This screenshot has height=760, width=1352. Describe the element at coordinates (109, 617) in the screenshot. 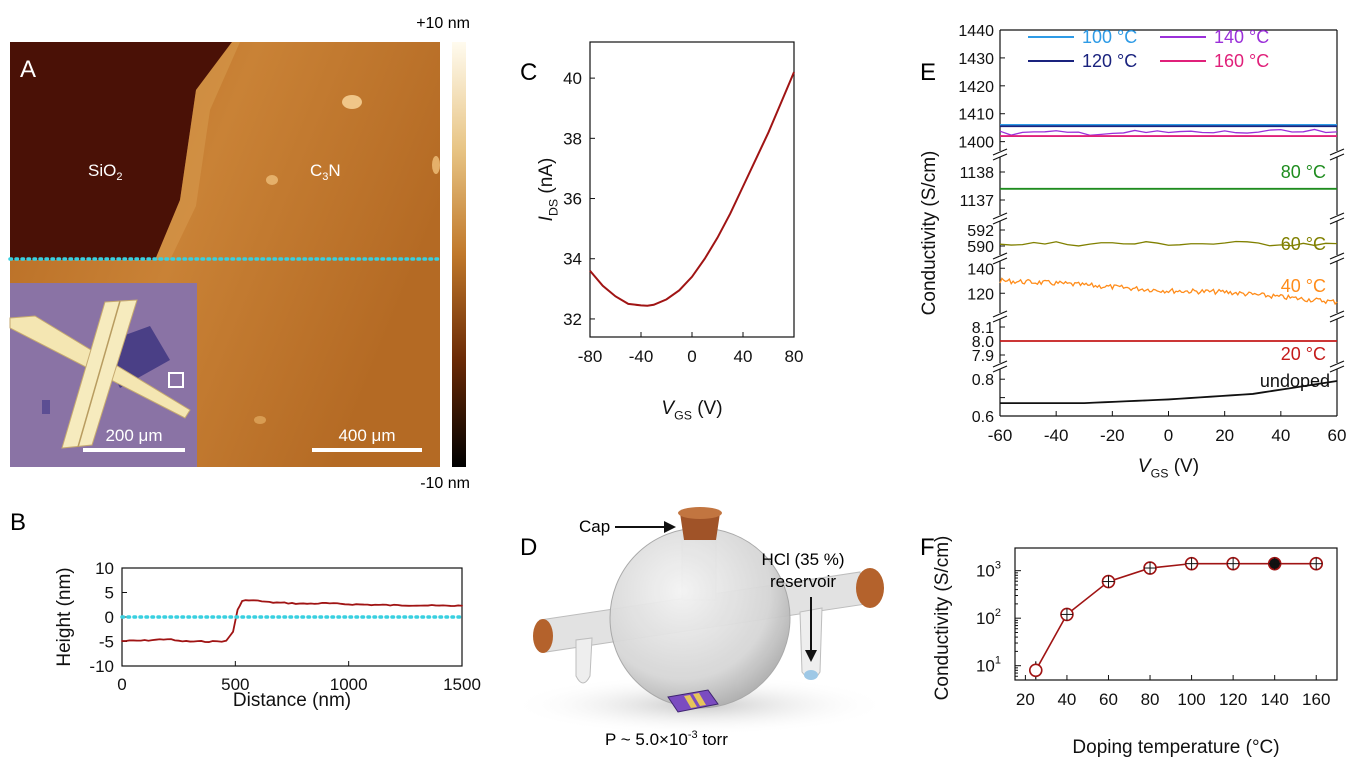

I see `y-tick-label: 0` at that location.